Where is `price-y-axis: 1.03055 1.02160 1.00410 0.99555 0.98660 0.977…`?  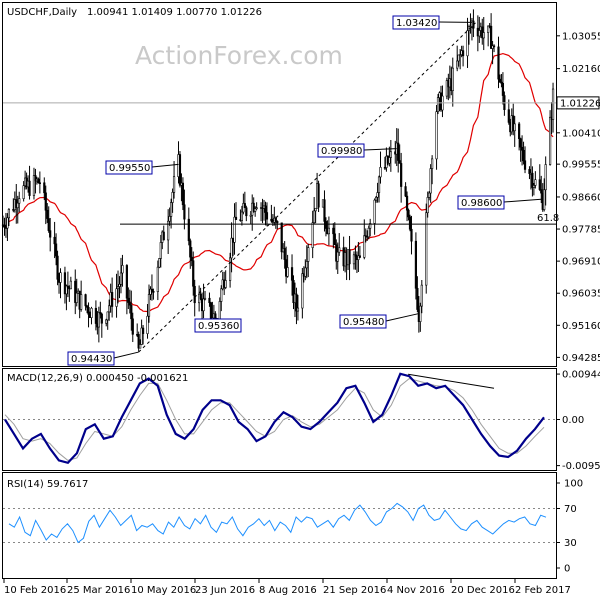
price-y-axis: 1.03055 1.02160 1.00410 0.99555 0.98660 0.977… is located at coordinates (578, 197).